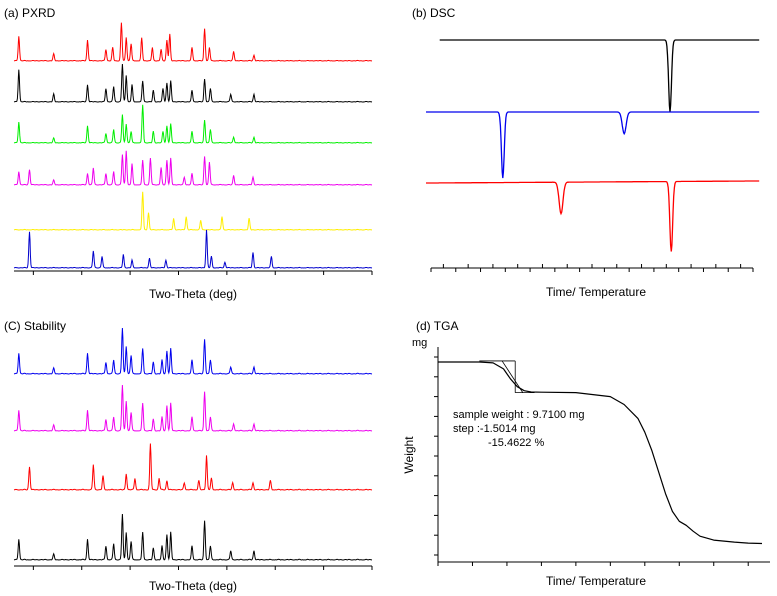 The image size is (777, 596). I want to click on d-annotation-line-1: sample weight : 9.7100 mg, so click(518, 415).